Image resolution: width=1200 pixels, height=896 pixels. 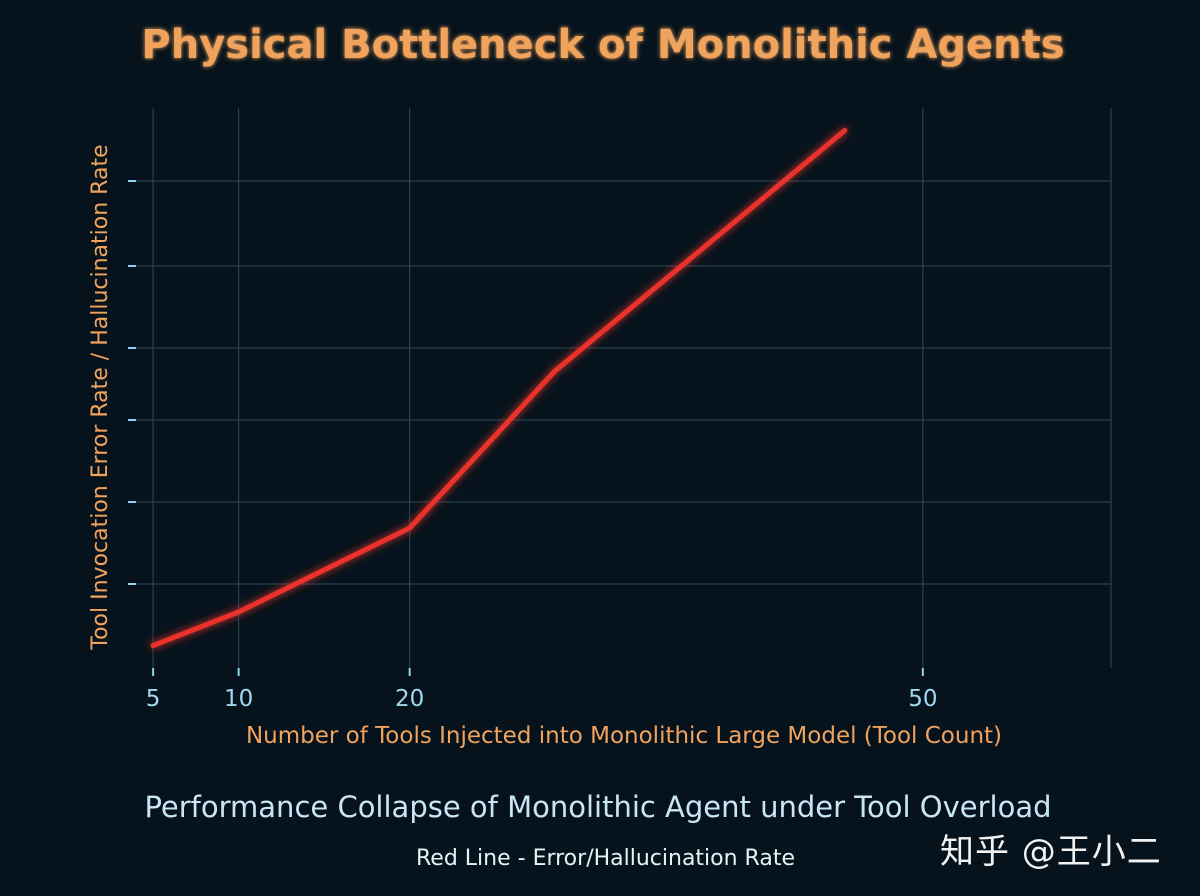 What do you see at coordinates (602, 45) in the screenshot?
I see `chart-title: Physical Bottleneck of Monolithic Agents` at bounding box center [602, 45].